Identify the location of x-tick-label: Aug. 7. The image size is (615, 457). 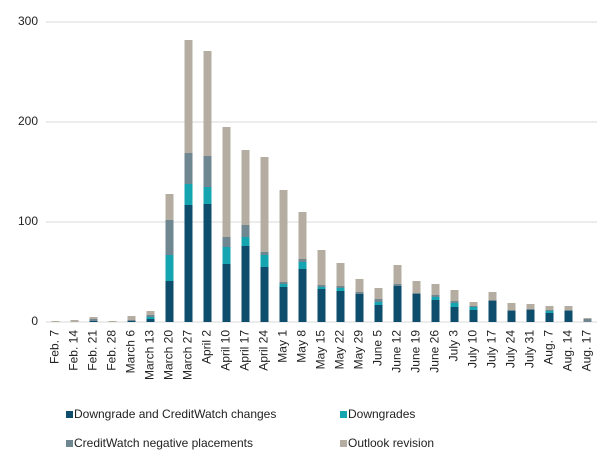
(549, 347).